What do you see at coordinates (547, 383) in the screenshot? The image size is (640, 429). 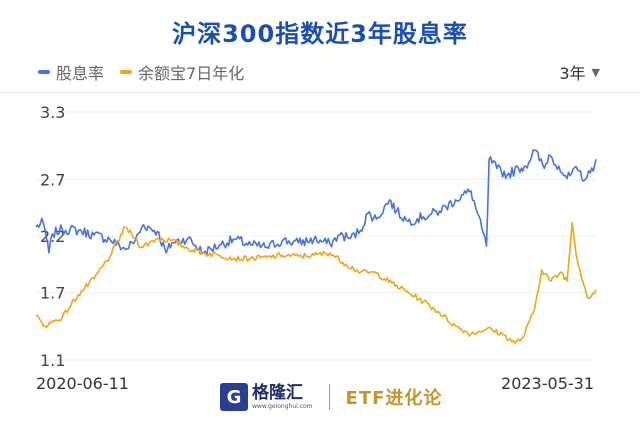 I see `x-axis-end-label: 2023-05-31` at bounding box center [547, 383].